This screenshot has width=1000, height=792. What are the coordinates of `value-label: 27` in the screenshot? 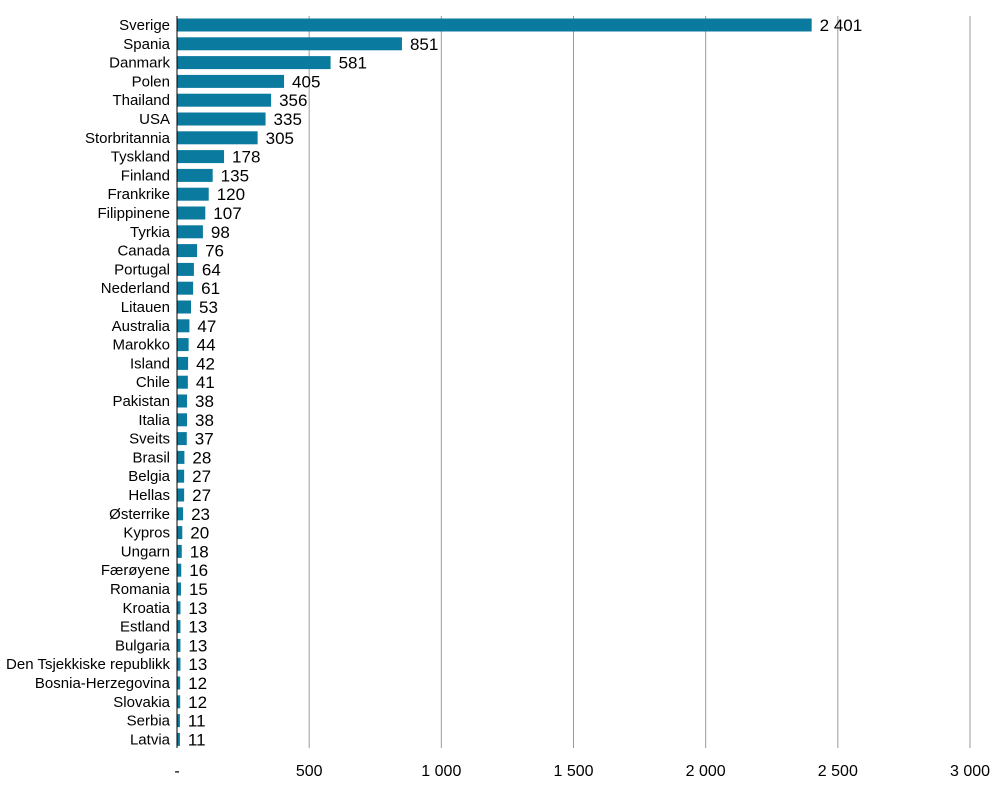 It's located at (201, 476).